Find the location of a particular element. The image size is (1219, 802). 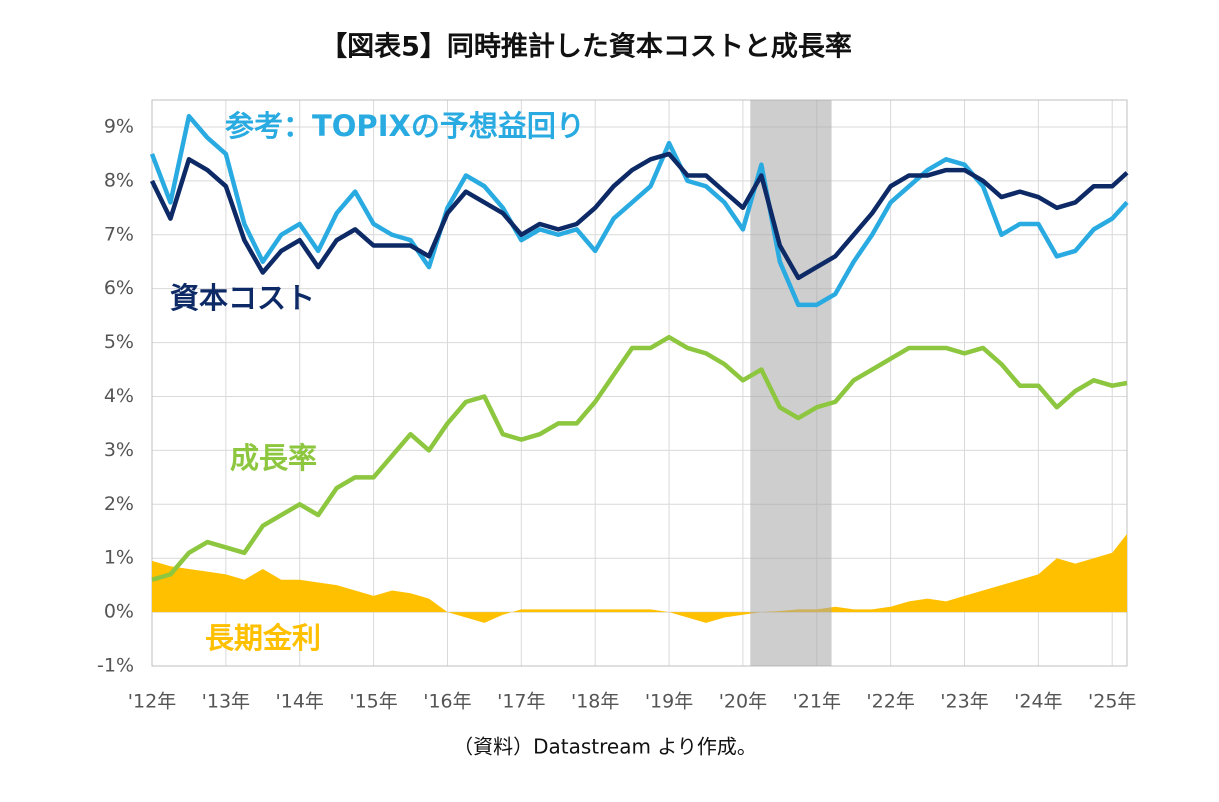

x-tick-label: '21年 is located at coordinates (817, 702).